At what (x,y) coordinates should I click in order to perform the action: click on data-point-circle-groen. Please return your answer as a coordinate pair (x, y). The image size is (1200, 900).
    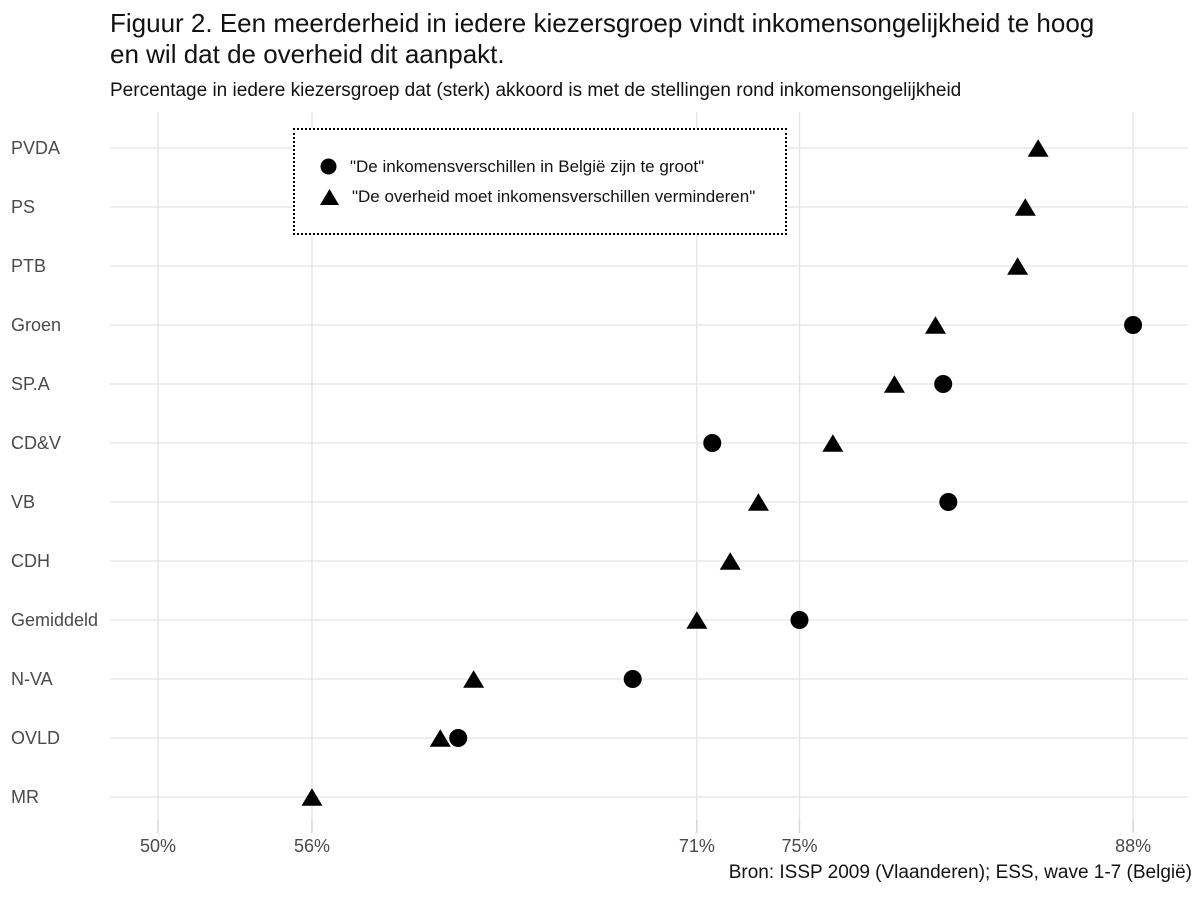
    Looking at the image, I should click on (1133, 325).